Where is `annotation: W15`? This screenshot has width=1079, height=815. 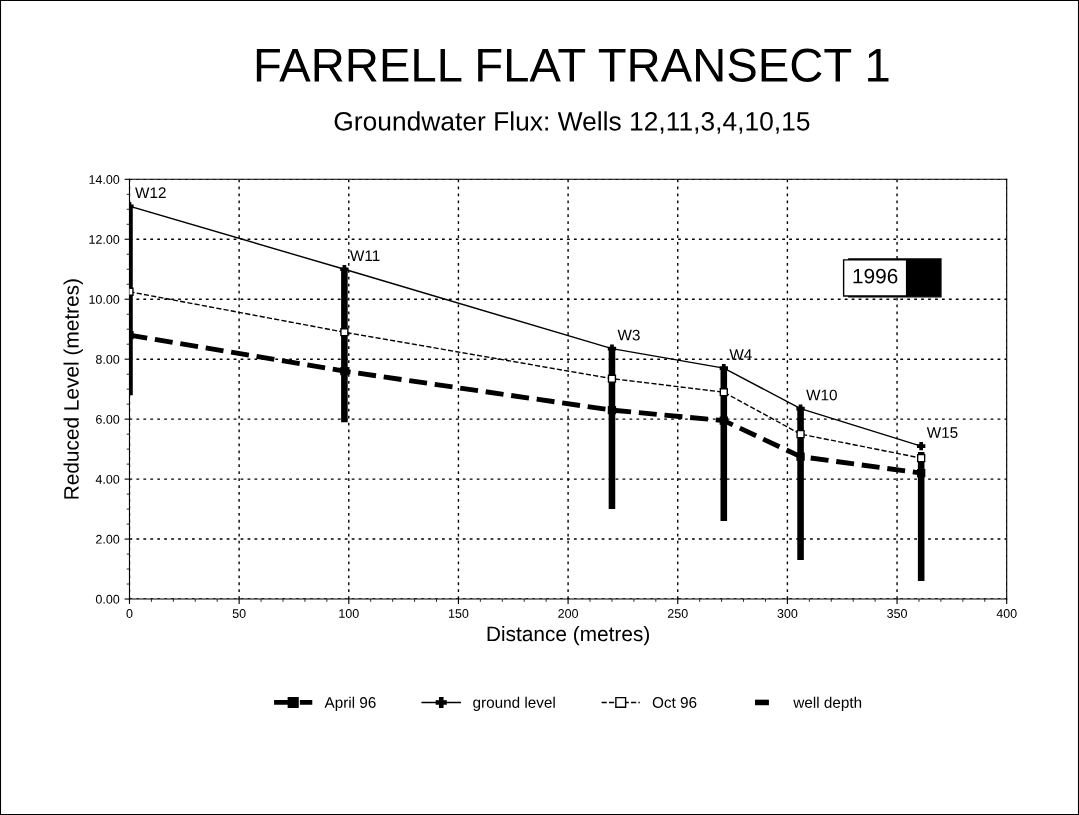
annotation: W15 is located at coordinates (942, 432).